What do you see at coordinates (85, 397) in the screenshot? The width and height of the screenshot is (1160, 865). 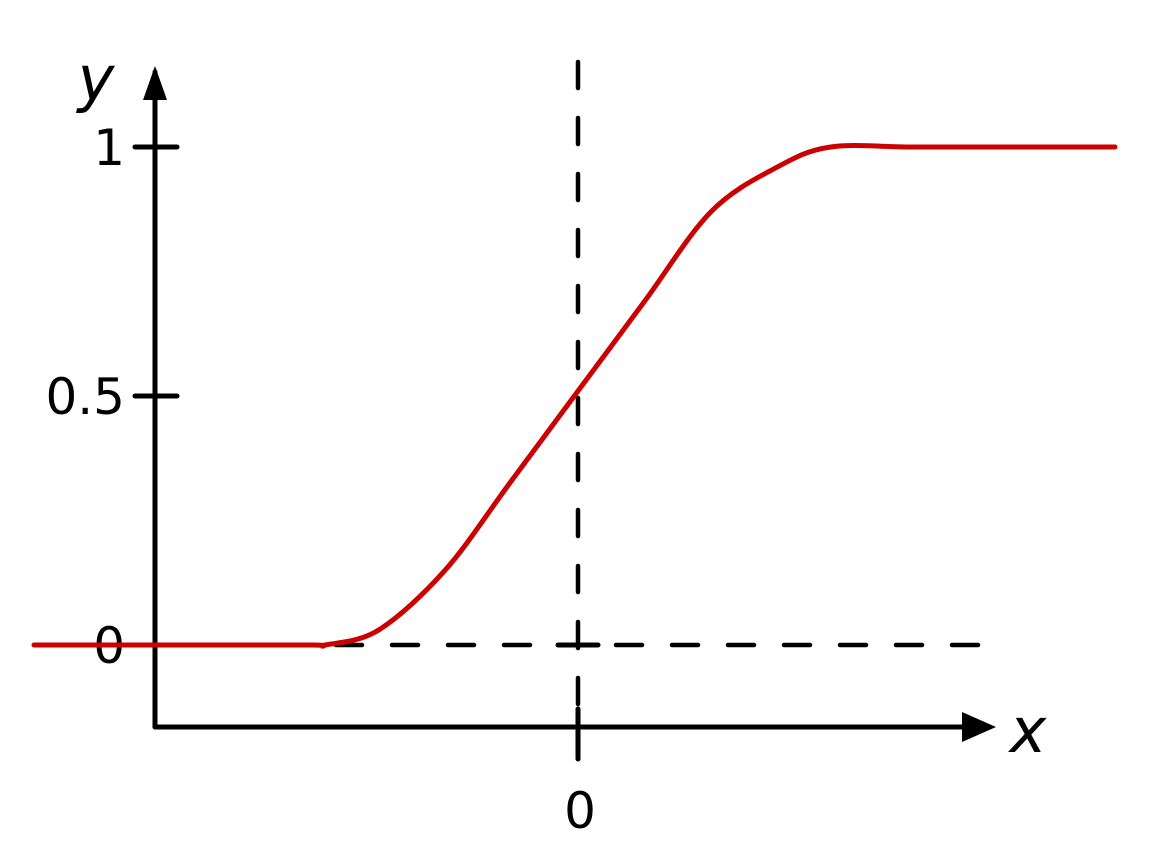 I see `y-tick-label: 0.5` at bounding box center [85, 397].